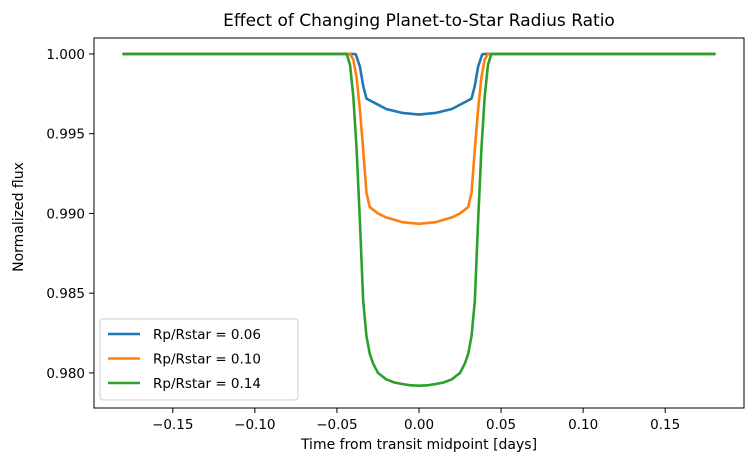 Image resolution: width=756 pixels, height=466 pixels. I want to click on x-tick-label: 0.15, so click(665, 425).